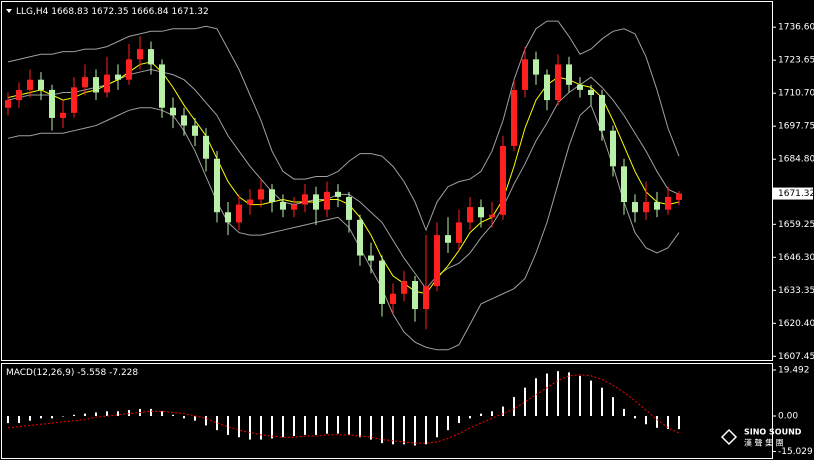 The width and height of the screenshot is (814, 460). I want to click on y-tick-label: 1736.60, so click(796, 28).